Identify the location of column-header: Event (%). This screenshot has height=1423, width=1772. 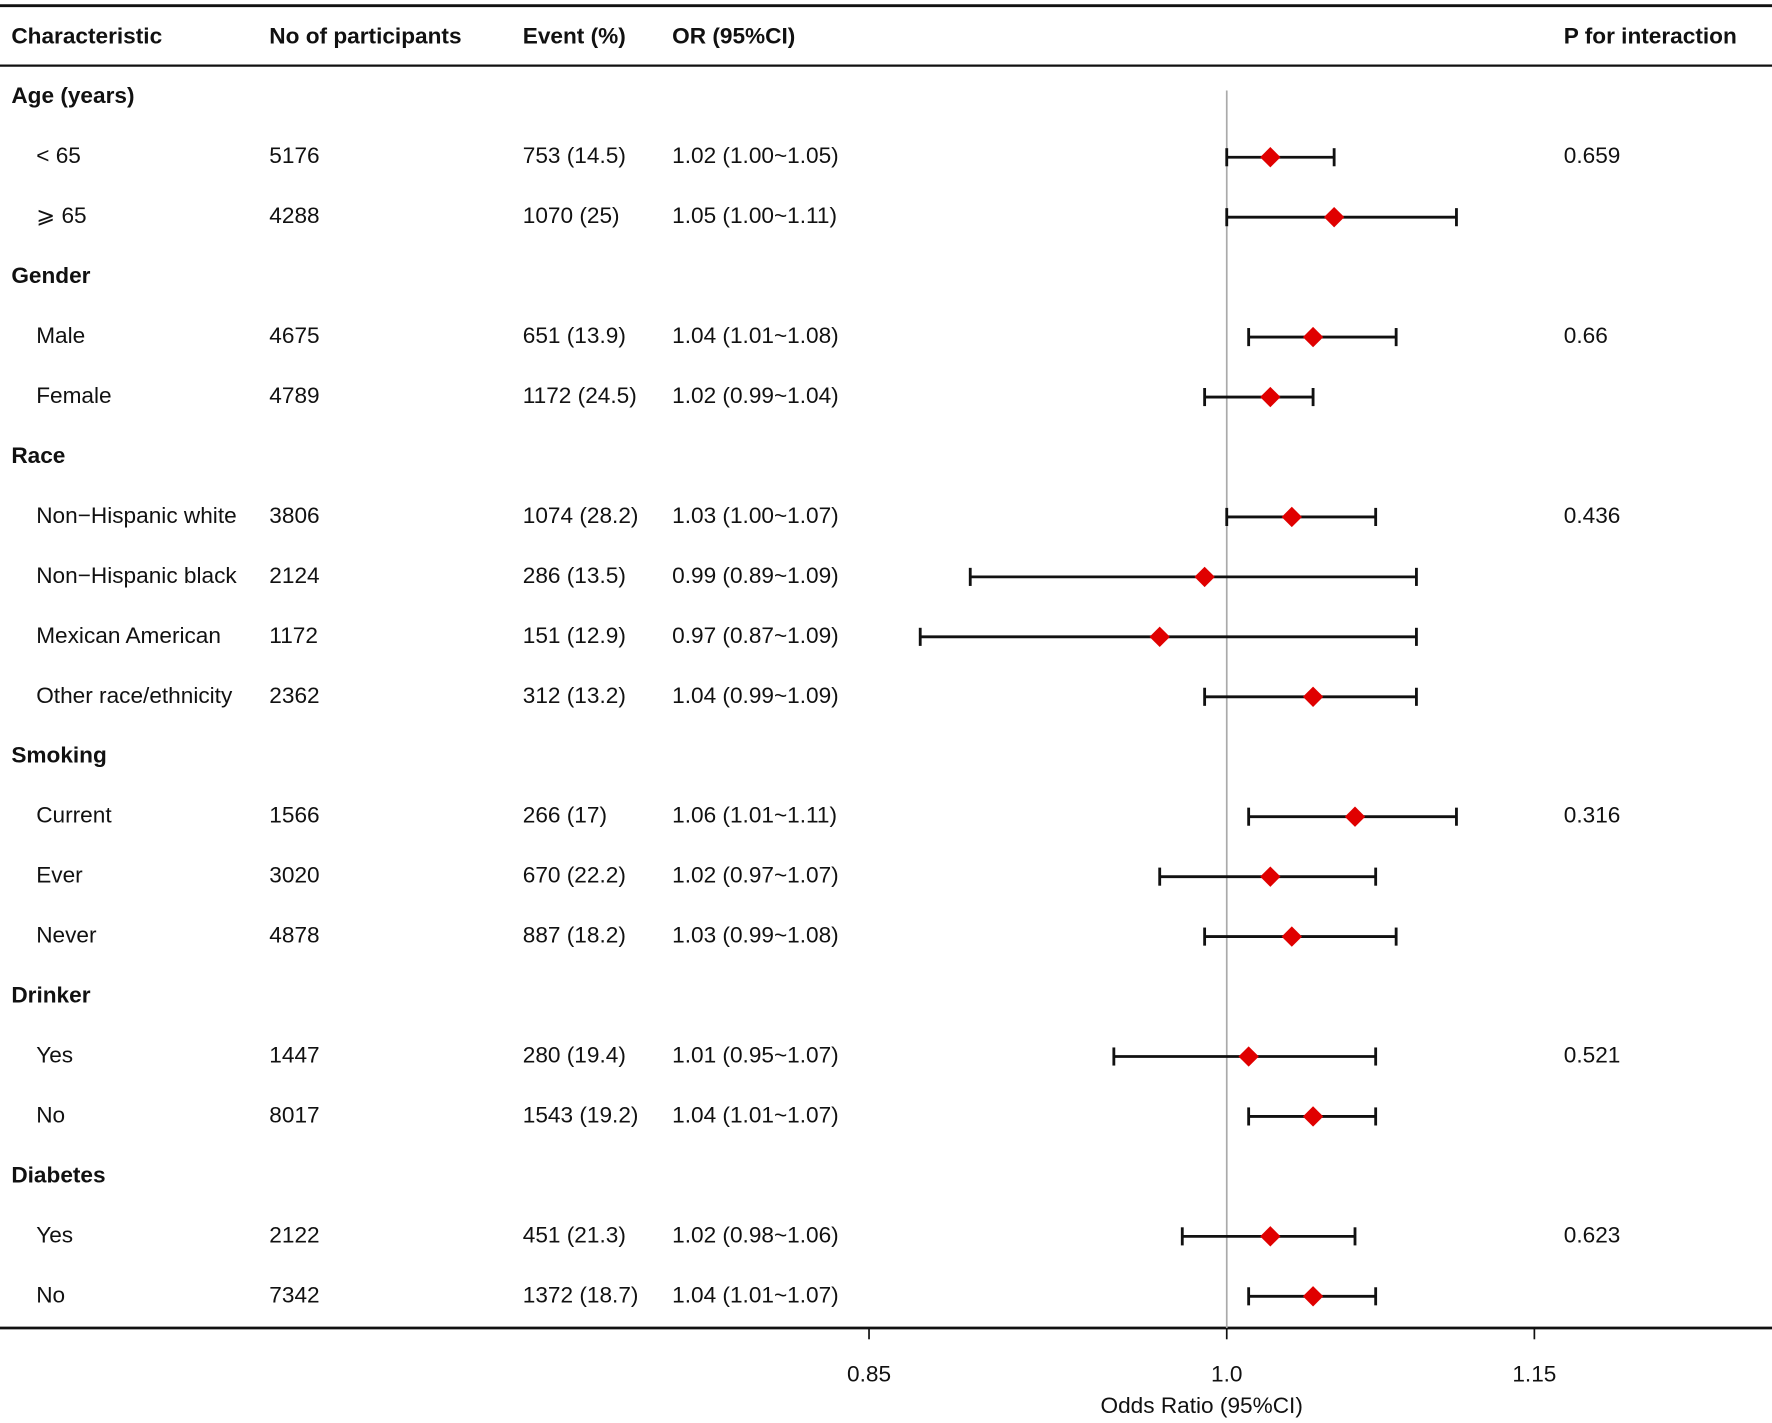
(574, 35).